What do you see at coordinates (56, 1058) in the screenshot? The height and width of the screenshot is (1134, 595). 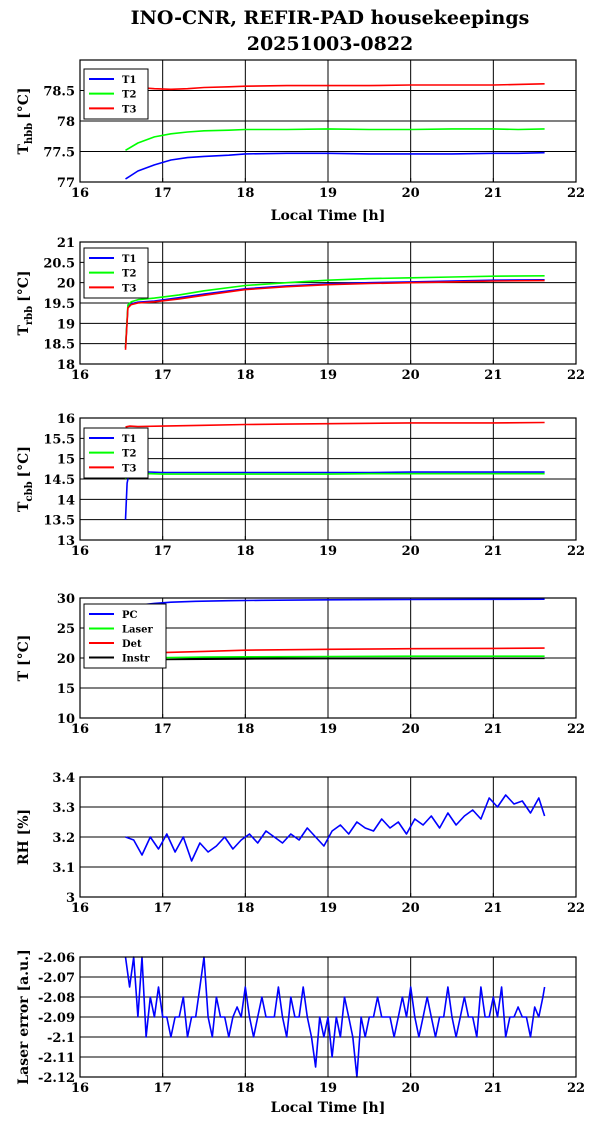 I see `y-tick-label: -2.11` at bounding box center [56, 1058].